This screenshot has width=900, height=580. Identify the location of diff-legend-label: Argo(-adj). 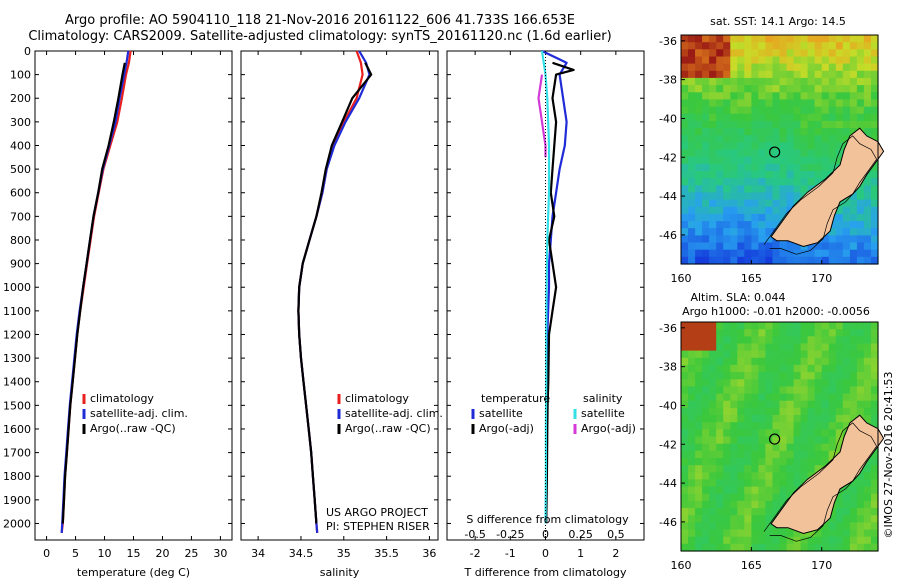
(608, 428).